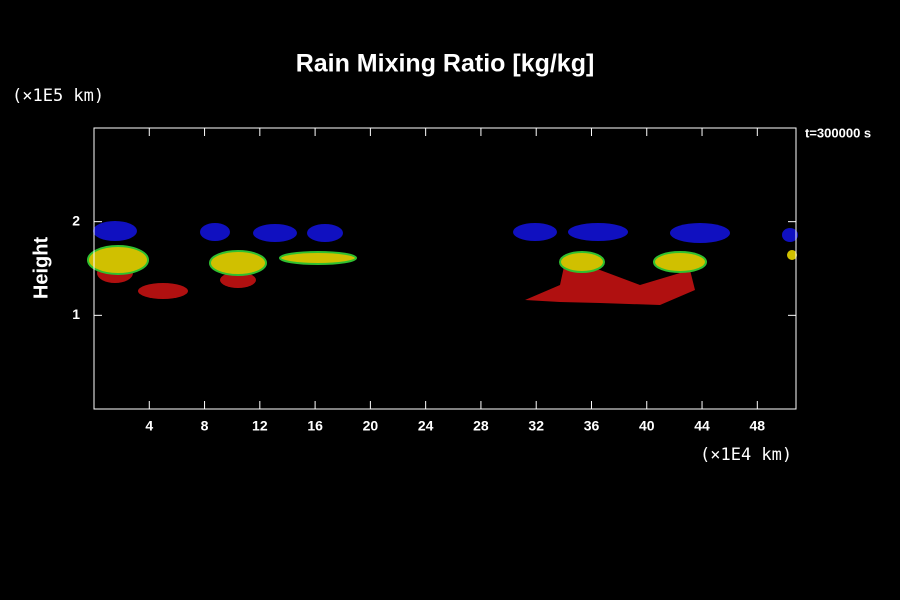 The height and width of the screenshot is (600, 900). I want to click on x-tick-label: 48, so click(758, 426).